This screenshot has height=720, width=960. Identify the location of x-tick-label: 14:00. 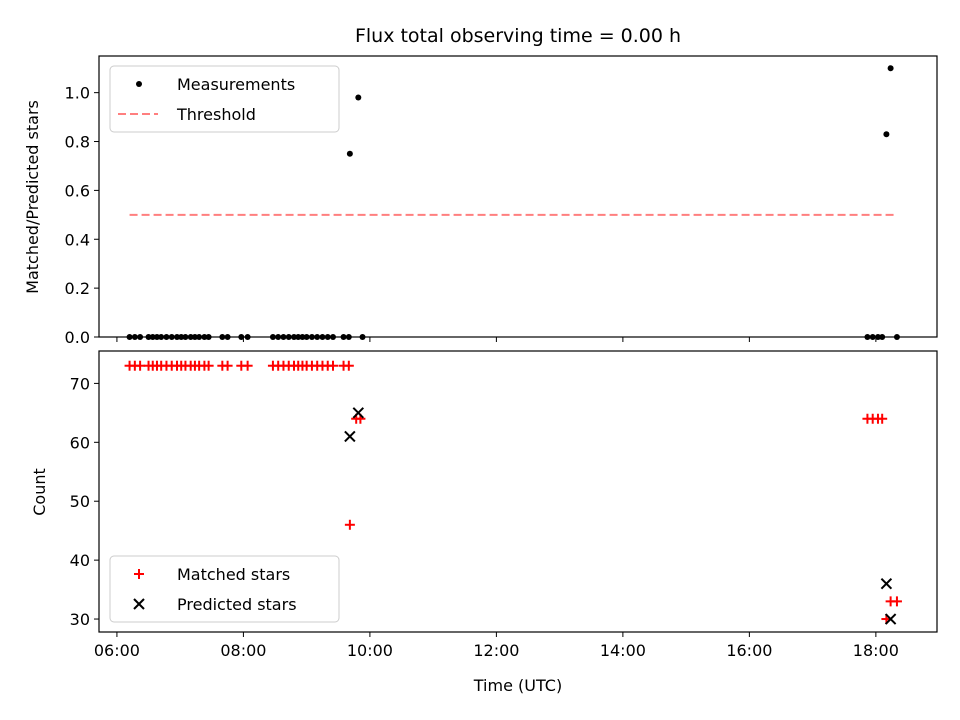
(623, 650).